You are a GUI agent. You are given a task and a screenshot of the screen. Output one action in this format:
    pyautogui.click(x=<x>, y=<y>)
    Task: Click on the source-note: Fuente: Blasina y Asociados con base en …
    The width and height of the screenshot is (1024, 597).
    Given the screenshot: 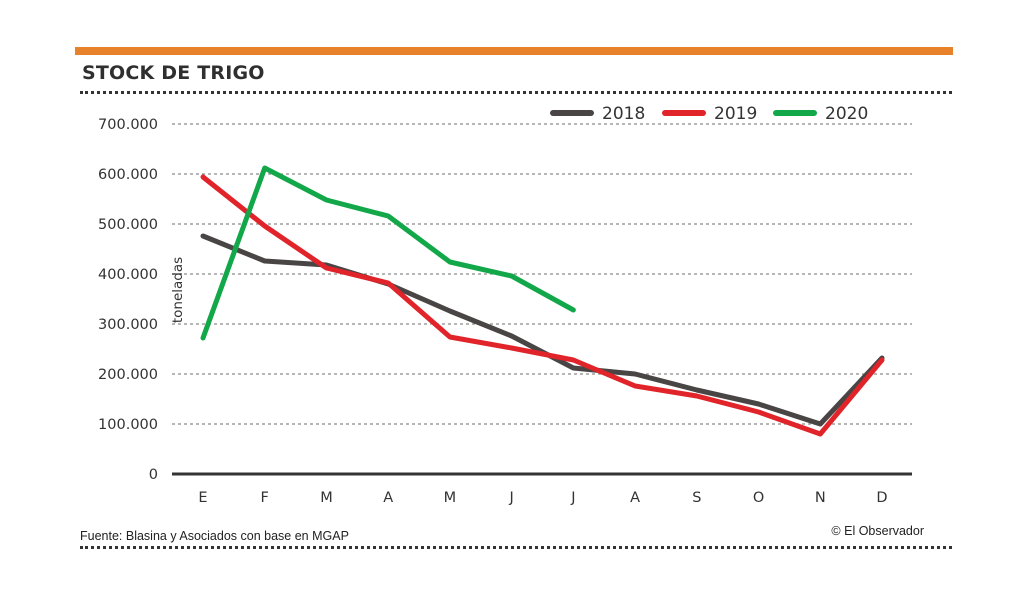 What is the action you would take?
    pyautogui.click(x=214, y=536)
    